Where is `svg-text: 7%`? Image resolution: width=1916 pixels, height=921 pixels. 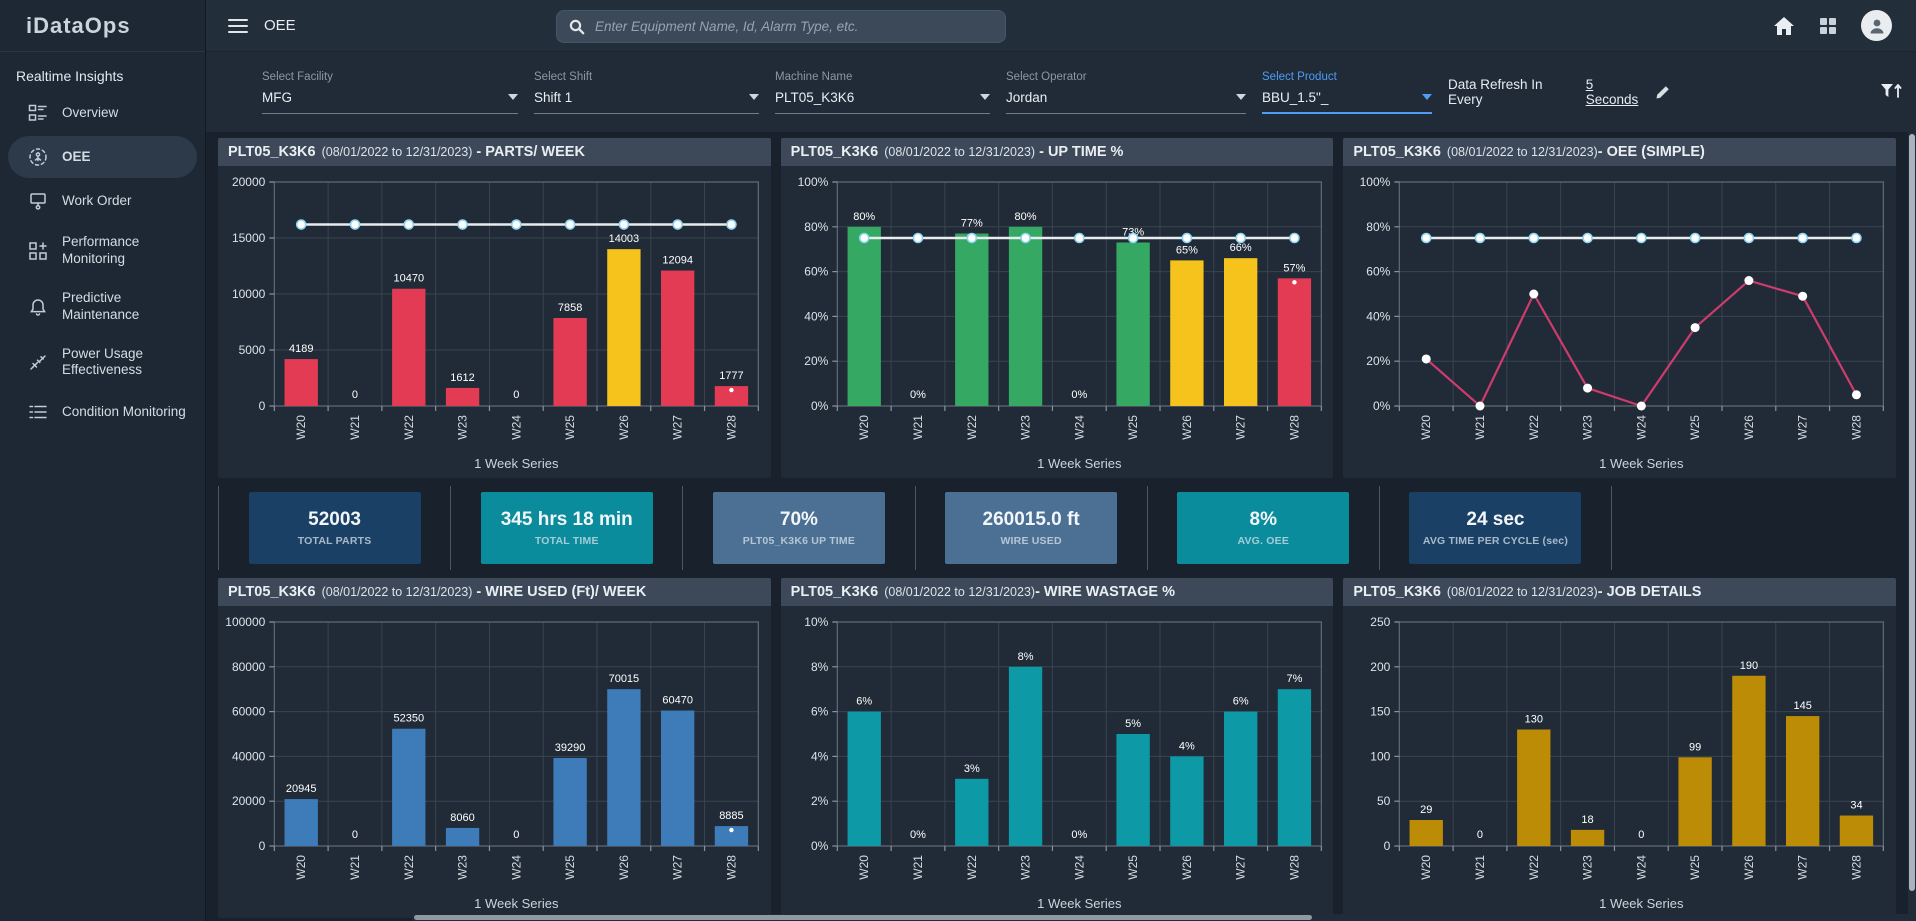
svg-text: 7% is located at coordinates (1294, 679).